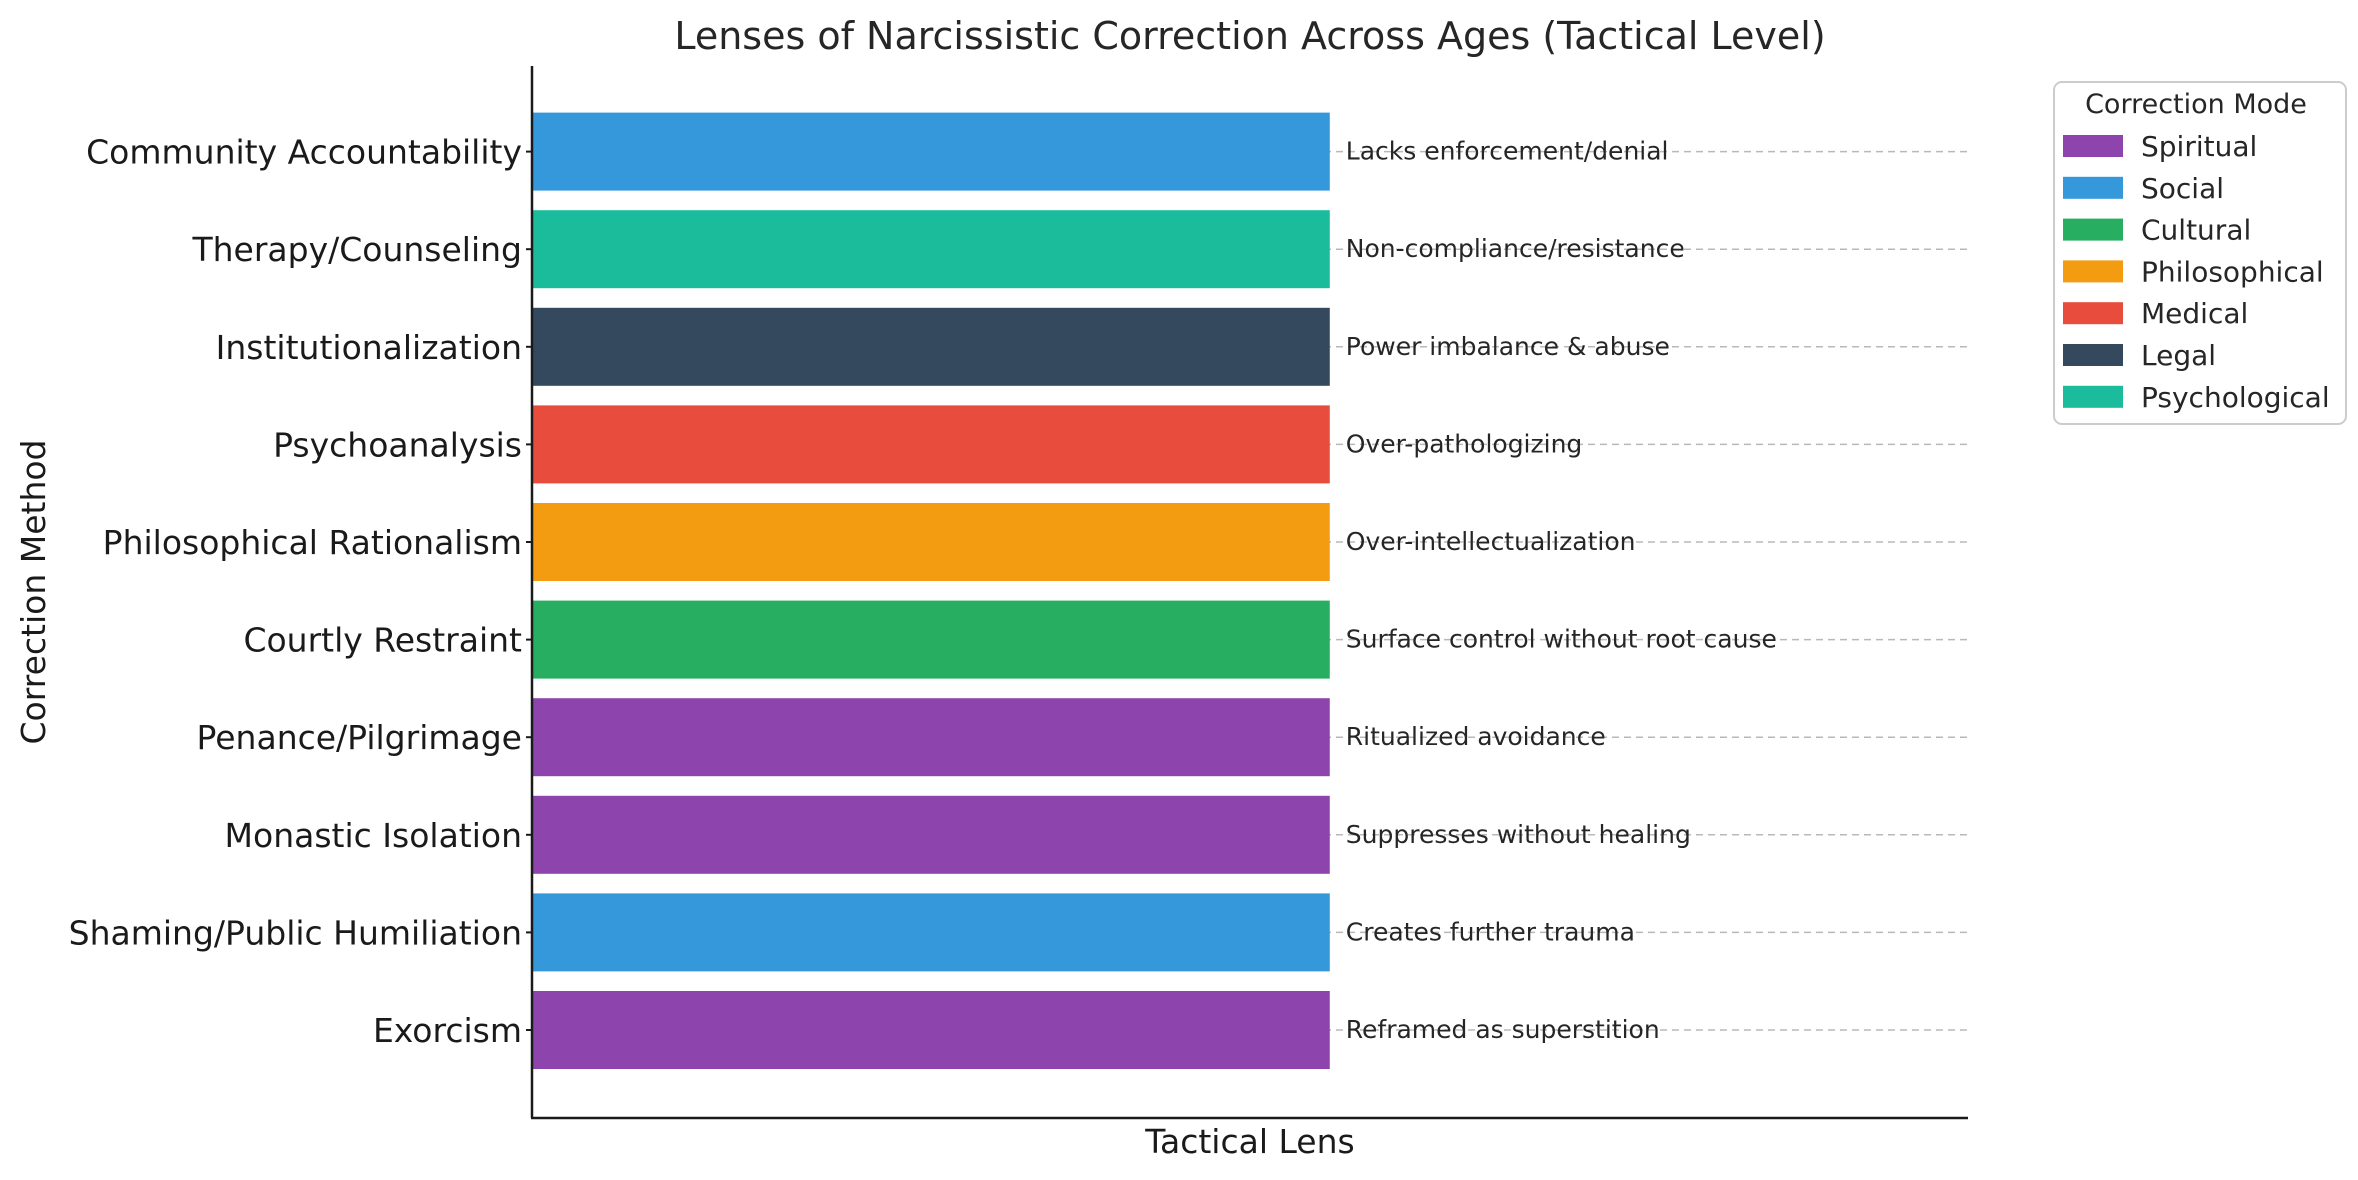 The height and width of the screenshot is (1180, 2358). What do you see at coordinates (2199, 146) in the screenshot?
I see `legend-label-spiritual: Spiritual` at bounding box center [2199, 146].